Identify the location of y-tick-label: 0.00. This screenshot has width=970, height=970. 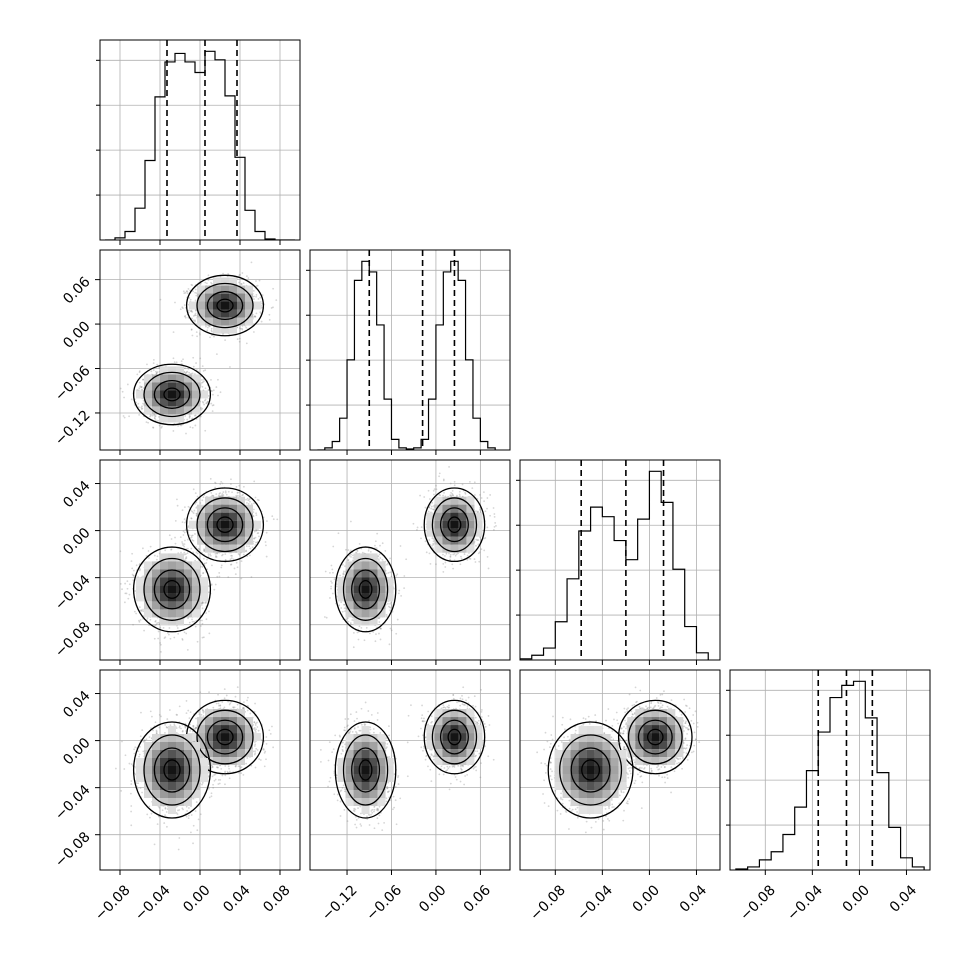
(76, 334).